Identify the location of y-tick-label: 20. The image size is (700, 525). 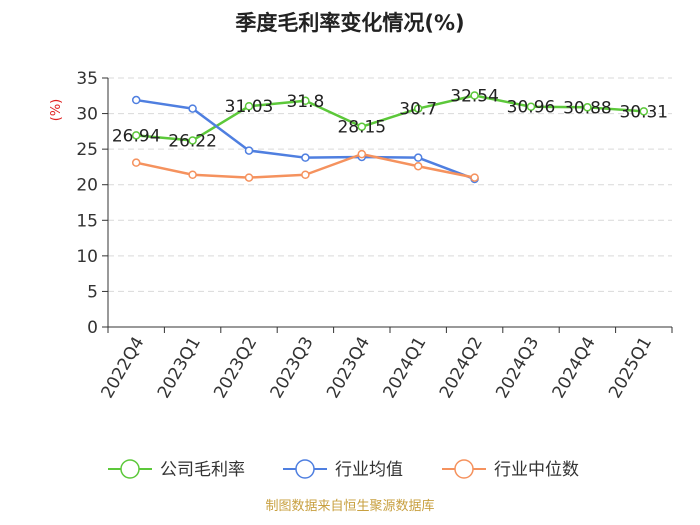
(87, 186).